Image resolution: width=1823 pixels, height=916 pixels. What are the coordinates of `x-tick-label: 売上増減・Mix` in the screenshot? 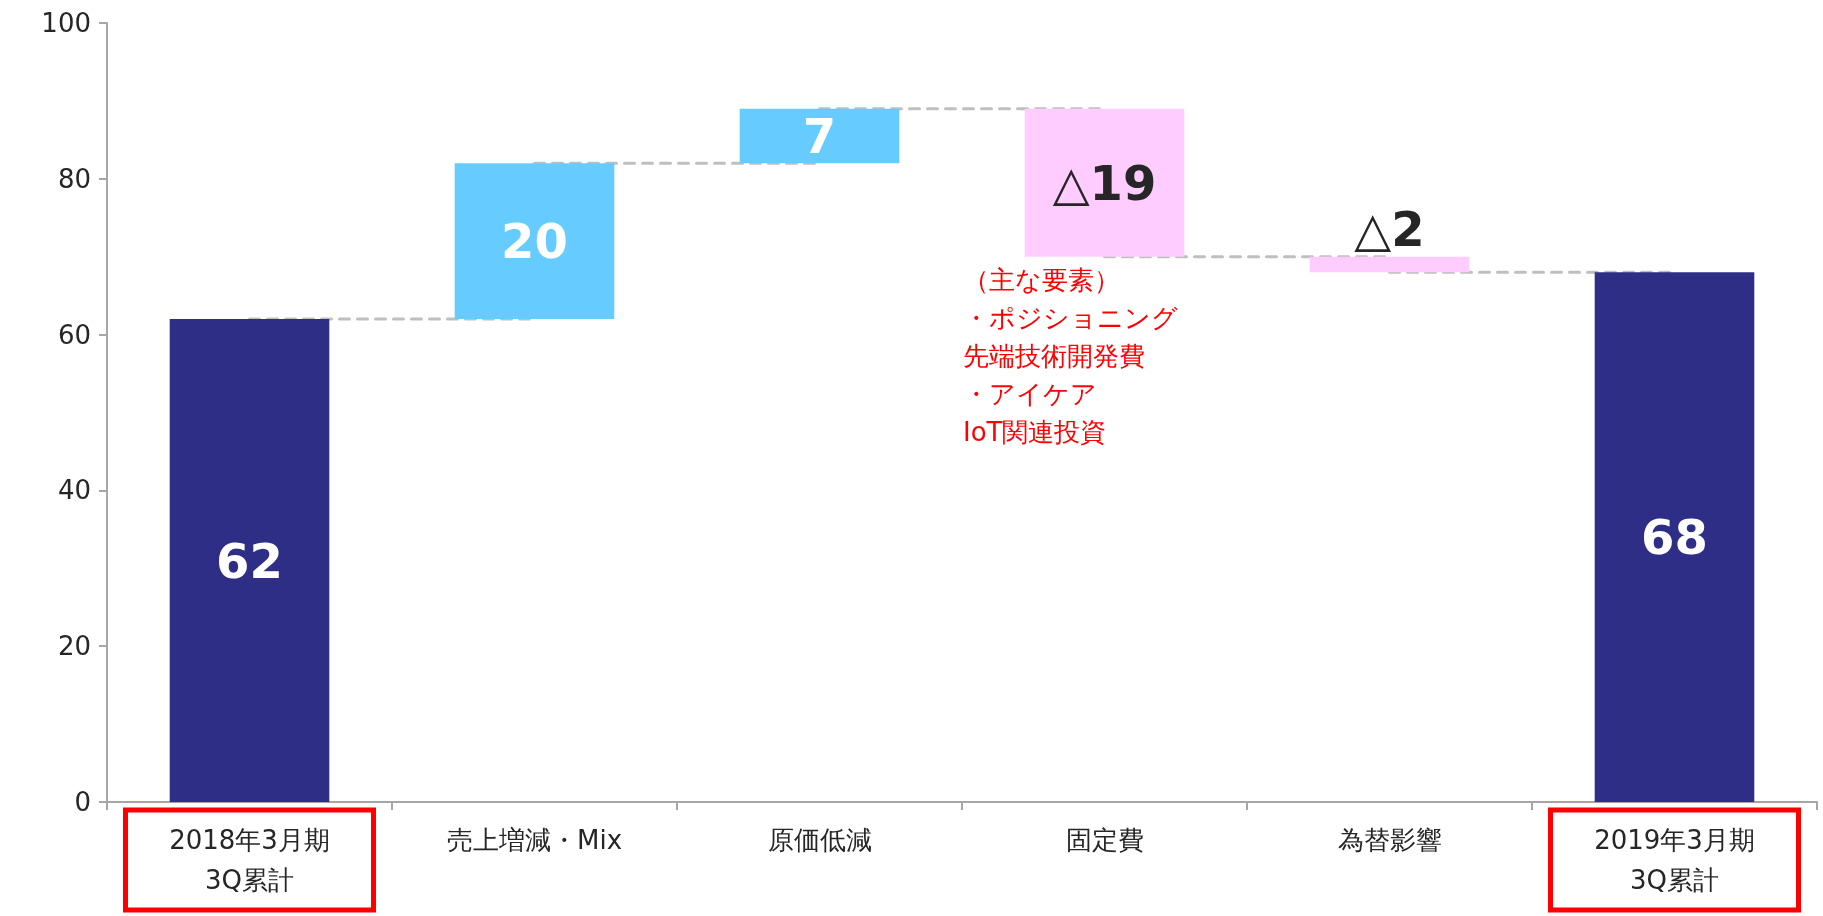 It's located at (534, 840).